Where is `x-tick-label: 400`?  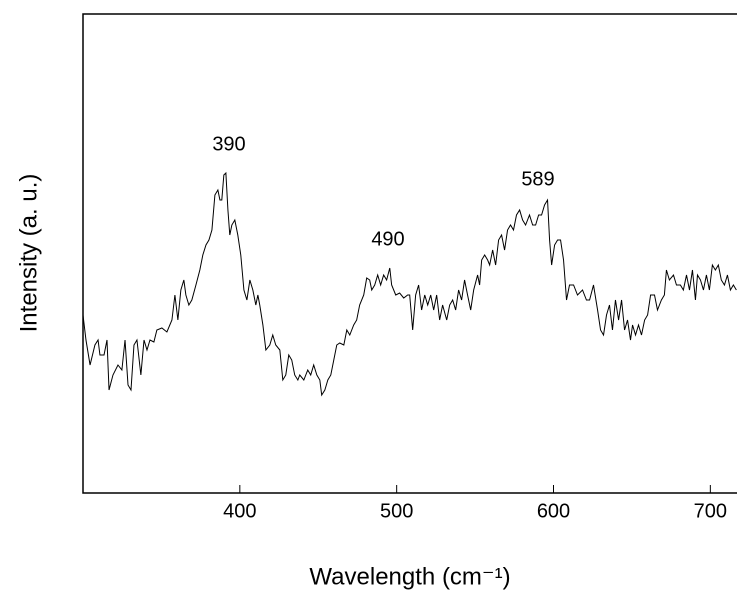 x-tick-label: 400 is located at coordinates (239, 511).